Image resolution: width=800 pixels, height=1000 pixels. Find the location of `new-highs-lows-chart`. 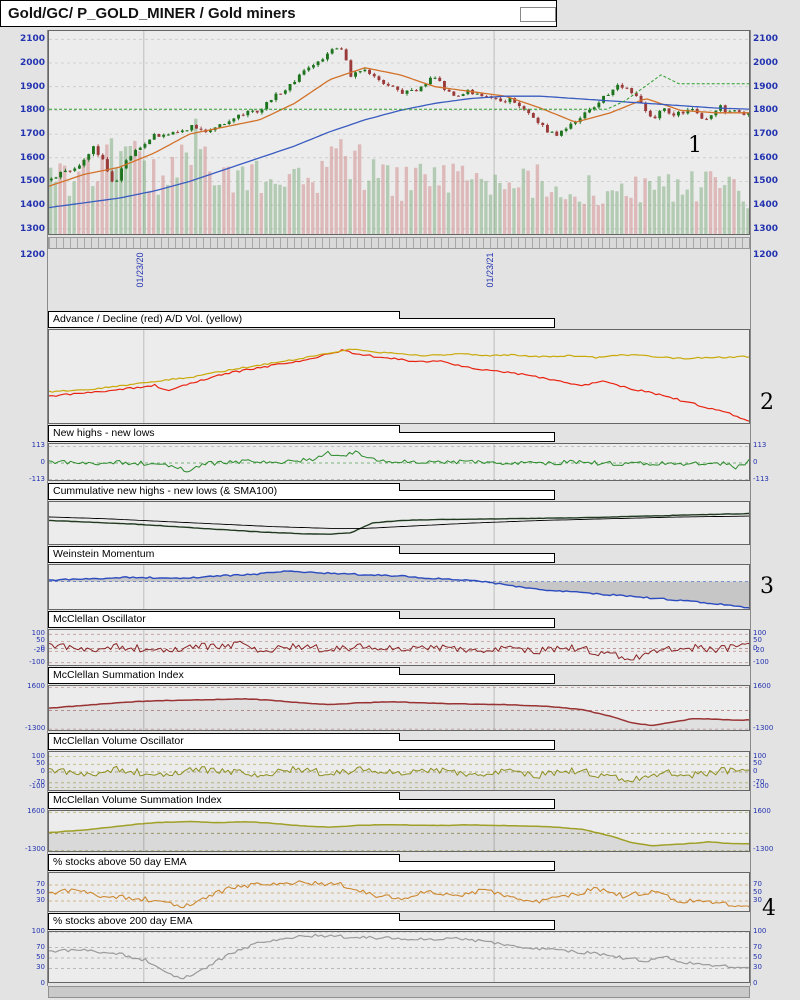

new-highs-lows-chart is located at coordinates (399, 462).